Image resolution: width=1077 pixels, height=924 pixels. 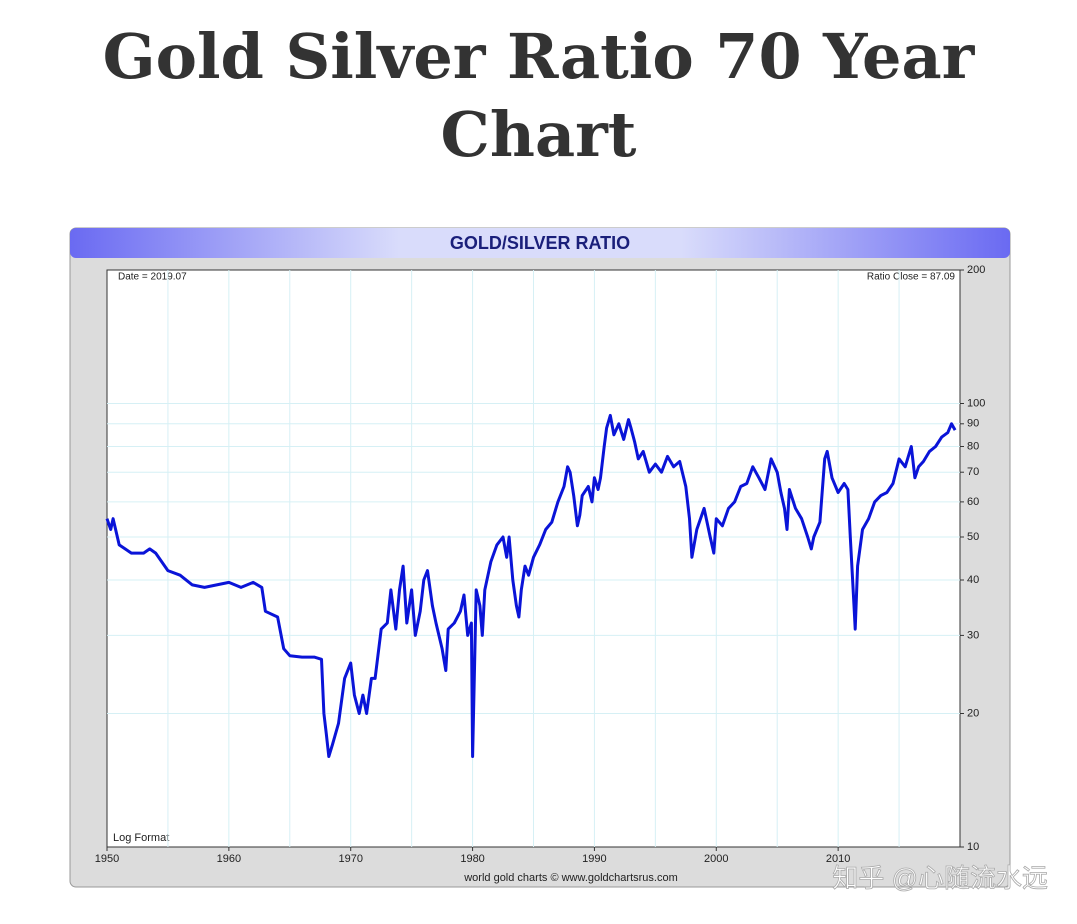 What do you see at coordinates (594, 859) in the screenshot?
I see `x-tick-label: 1990` at bounding box center [594, 859].